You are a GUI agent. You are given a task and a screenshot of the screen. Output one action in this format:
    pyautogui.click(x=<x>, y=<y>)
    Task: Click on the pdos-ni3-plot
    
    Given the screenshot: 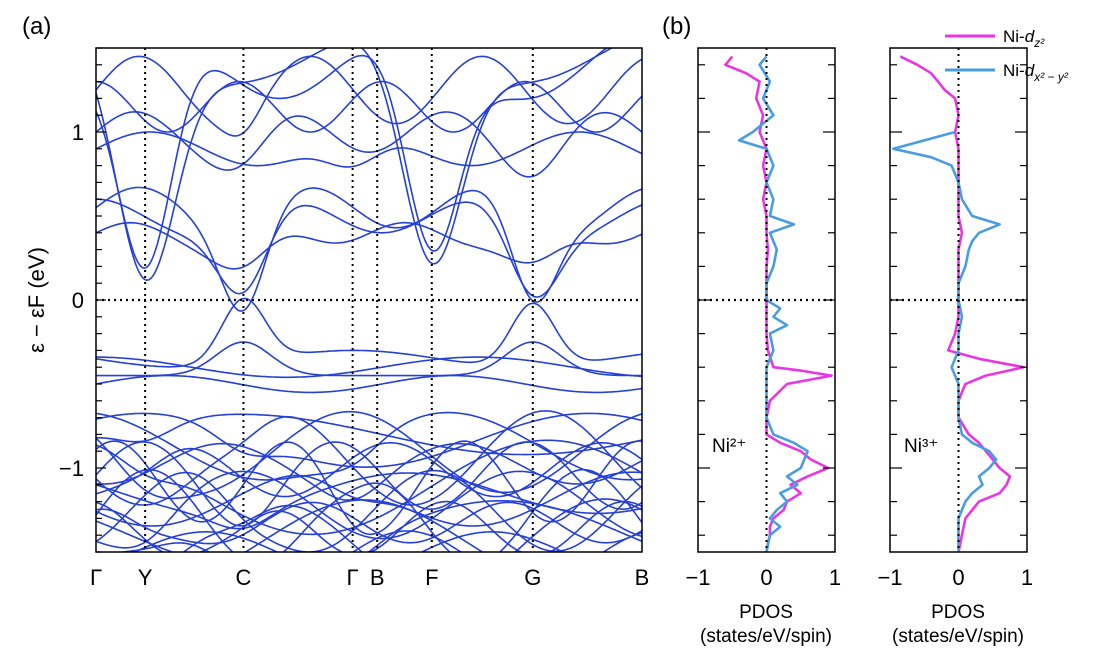 What is the action you would take?
    pyautogui.click(x=958, y=303)
    